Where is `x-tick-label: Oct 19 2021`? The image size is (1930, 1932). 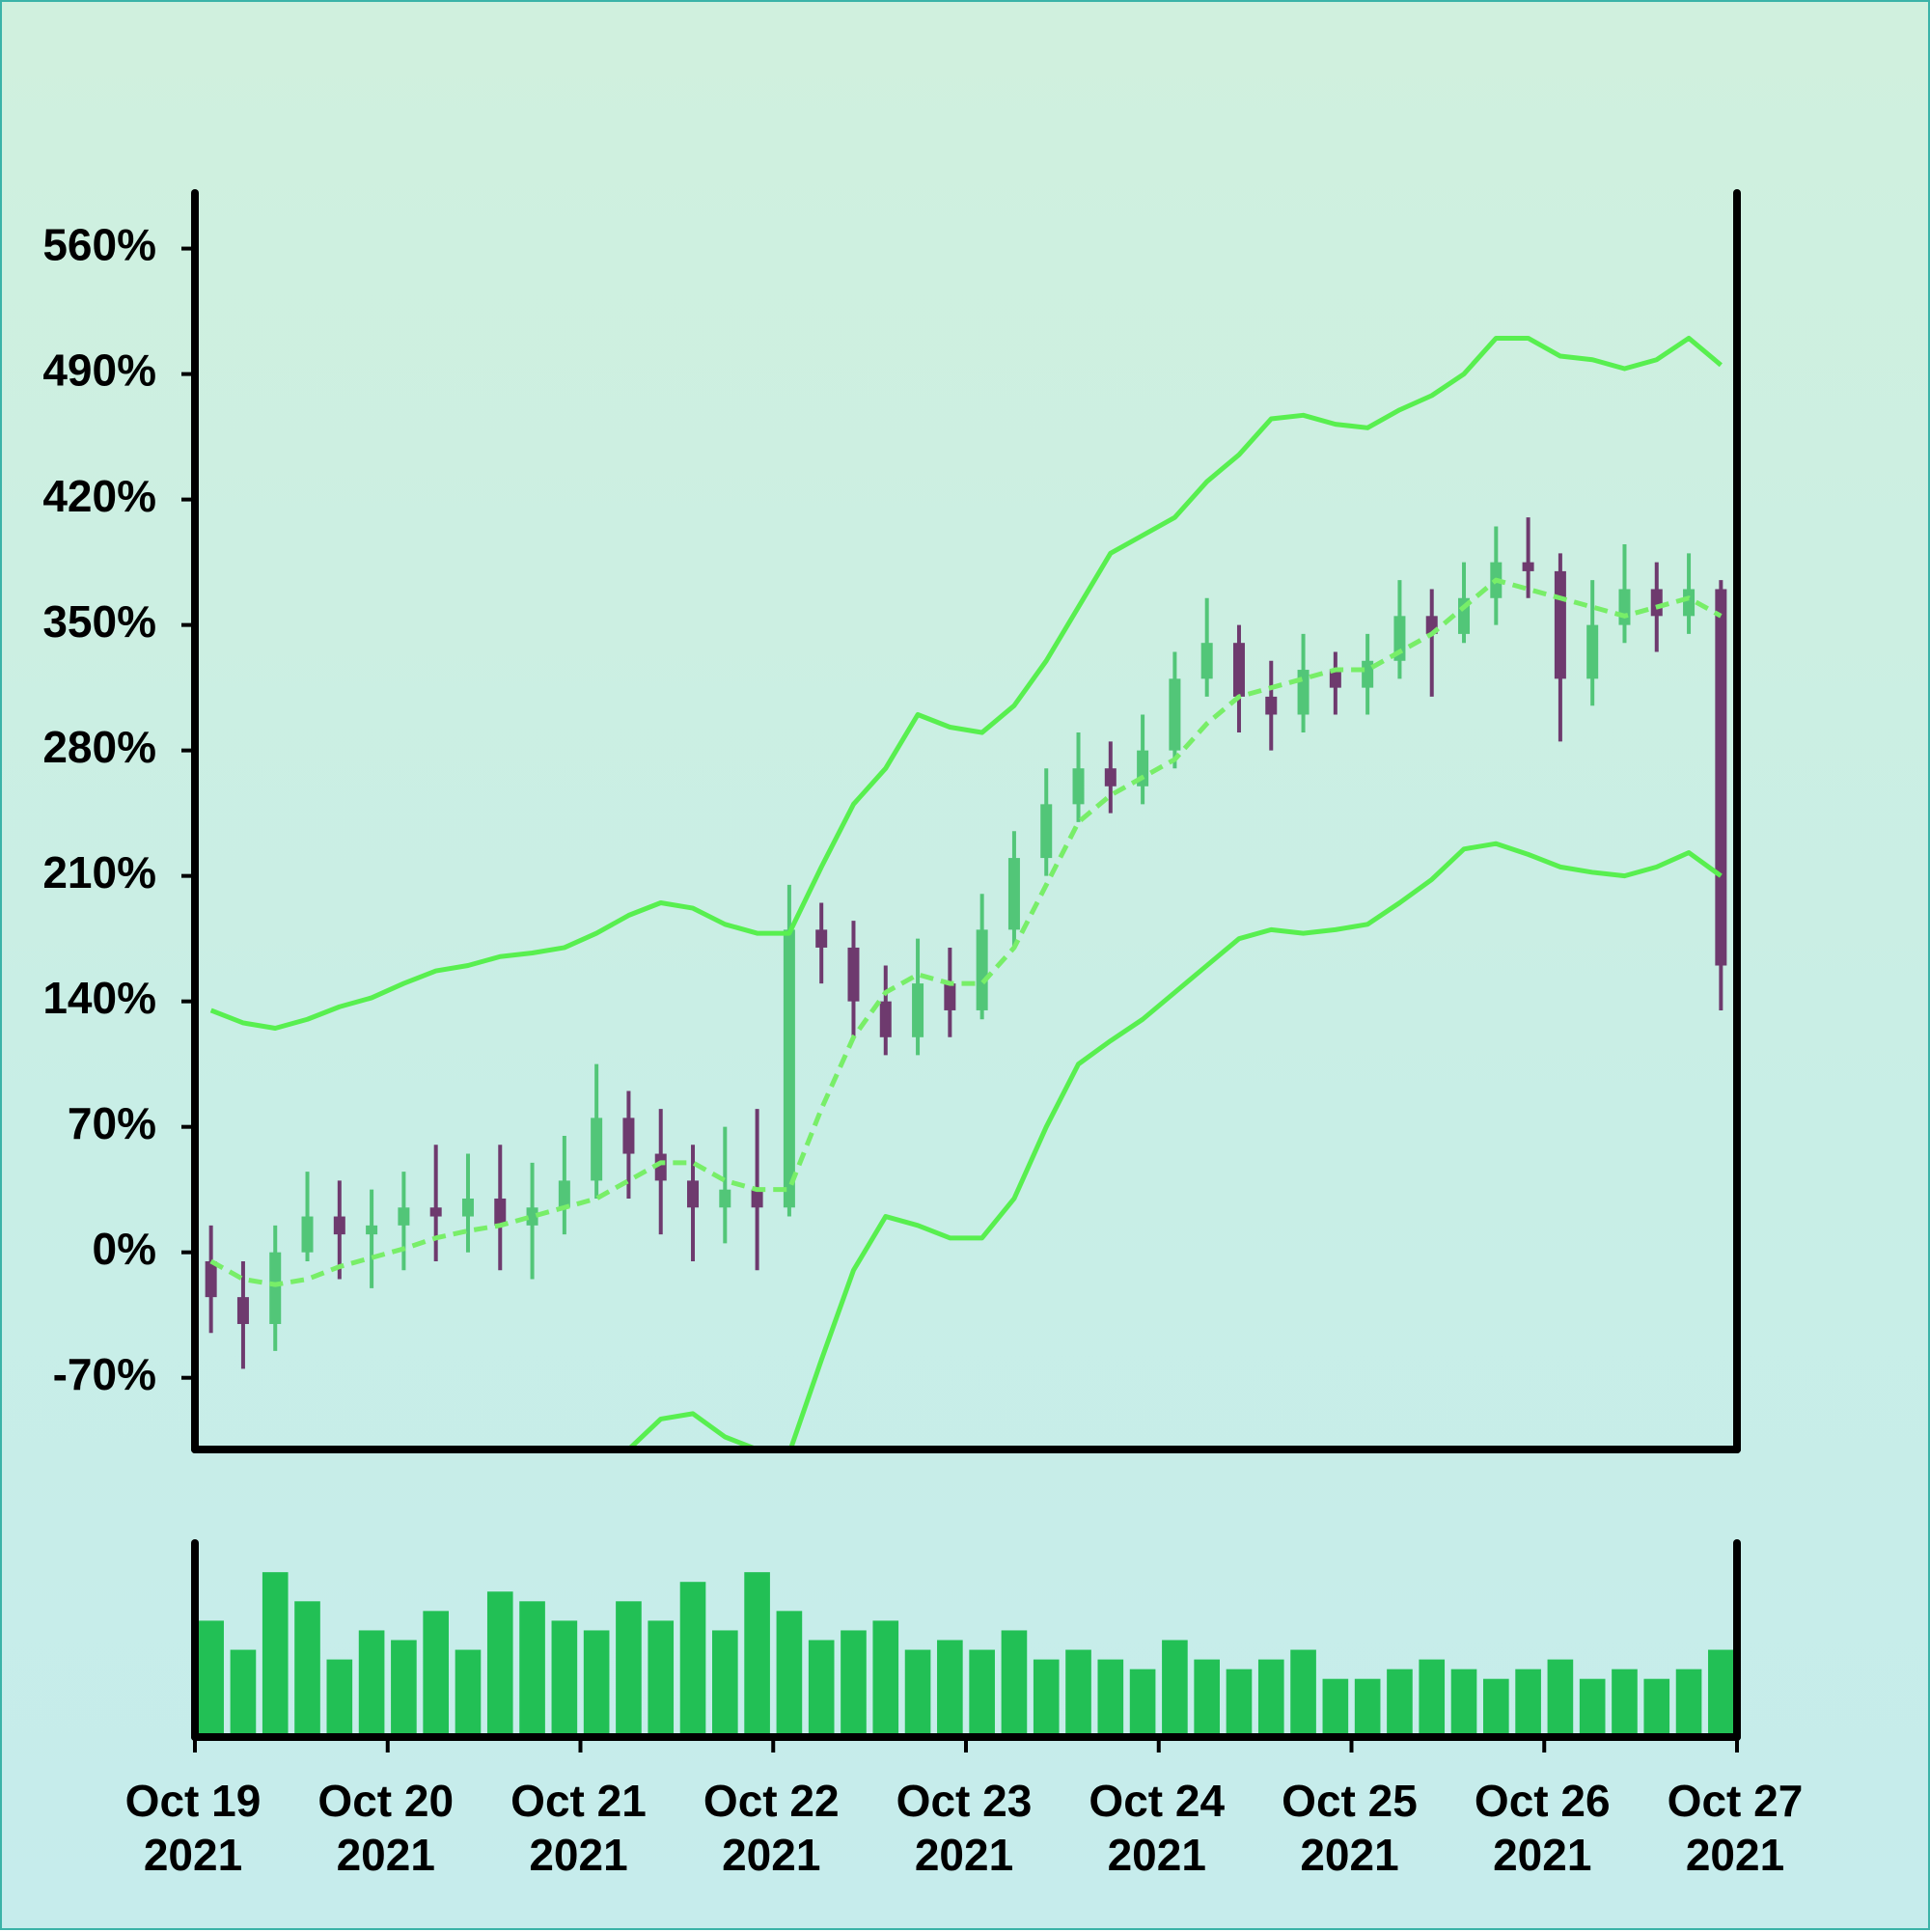
x-tick-label: Oct 19 2021 is located at coordinates (193, 1828).